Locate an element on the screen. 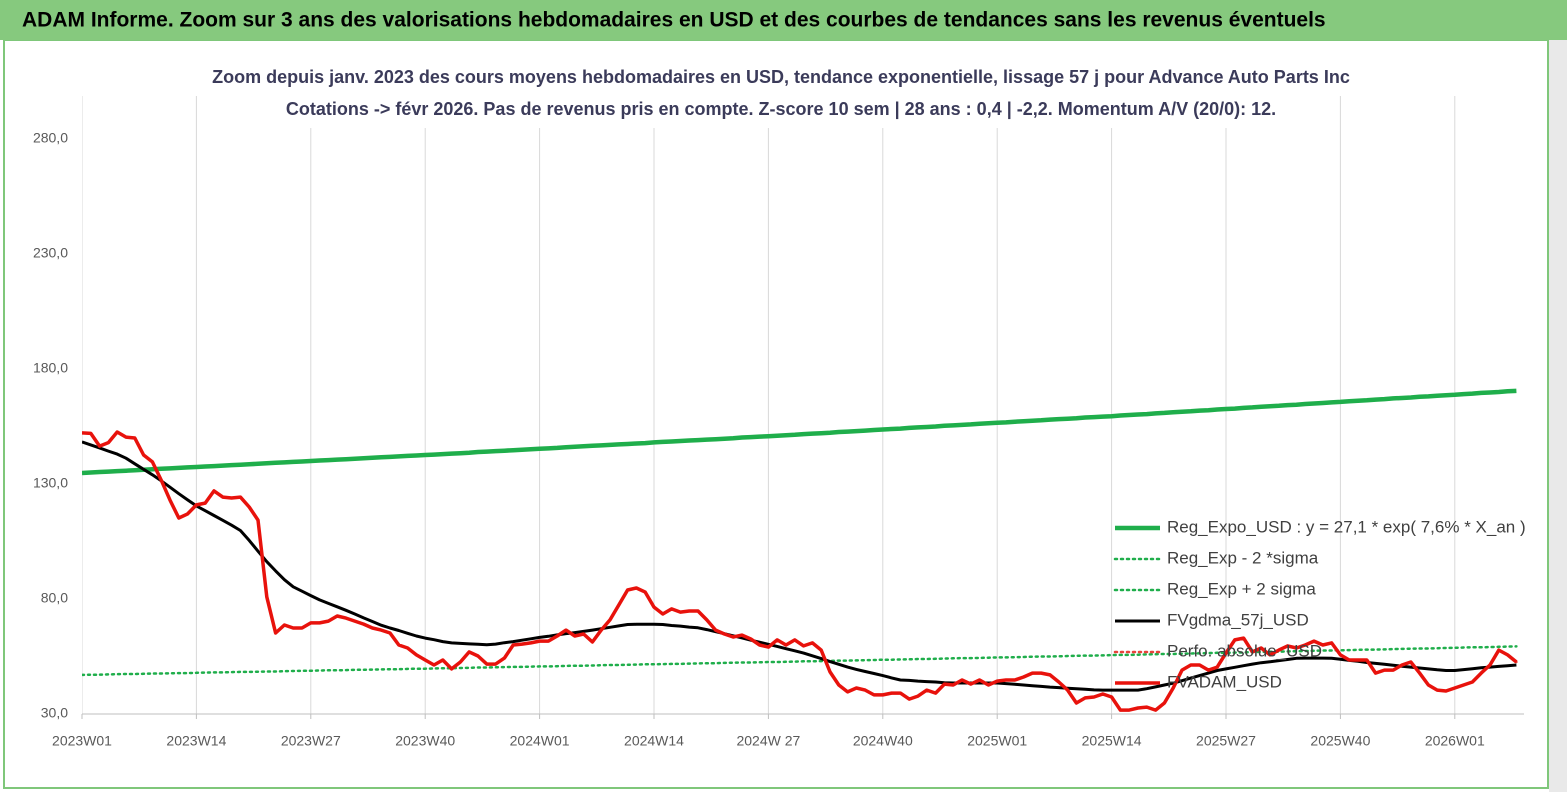 This screenshot has width=1567, height=792. header-bar is located at coordinates (783, 20).